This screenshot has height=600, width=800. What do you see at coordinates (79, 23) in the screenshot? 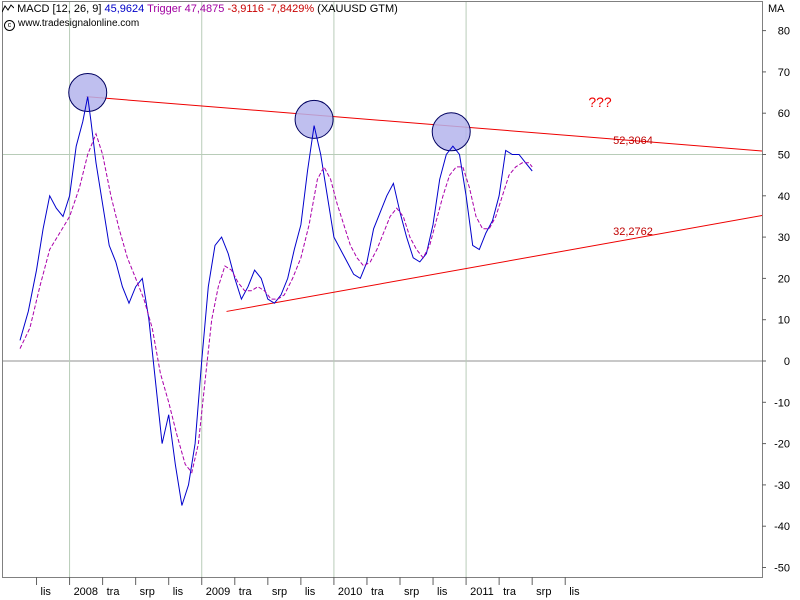
I see `website-url: www.tradesignalonline.com` at bounding box center [79, 23].